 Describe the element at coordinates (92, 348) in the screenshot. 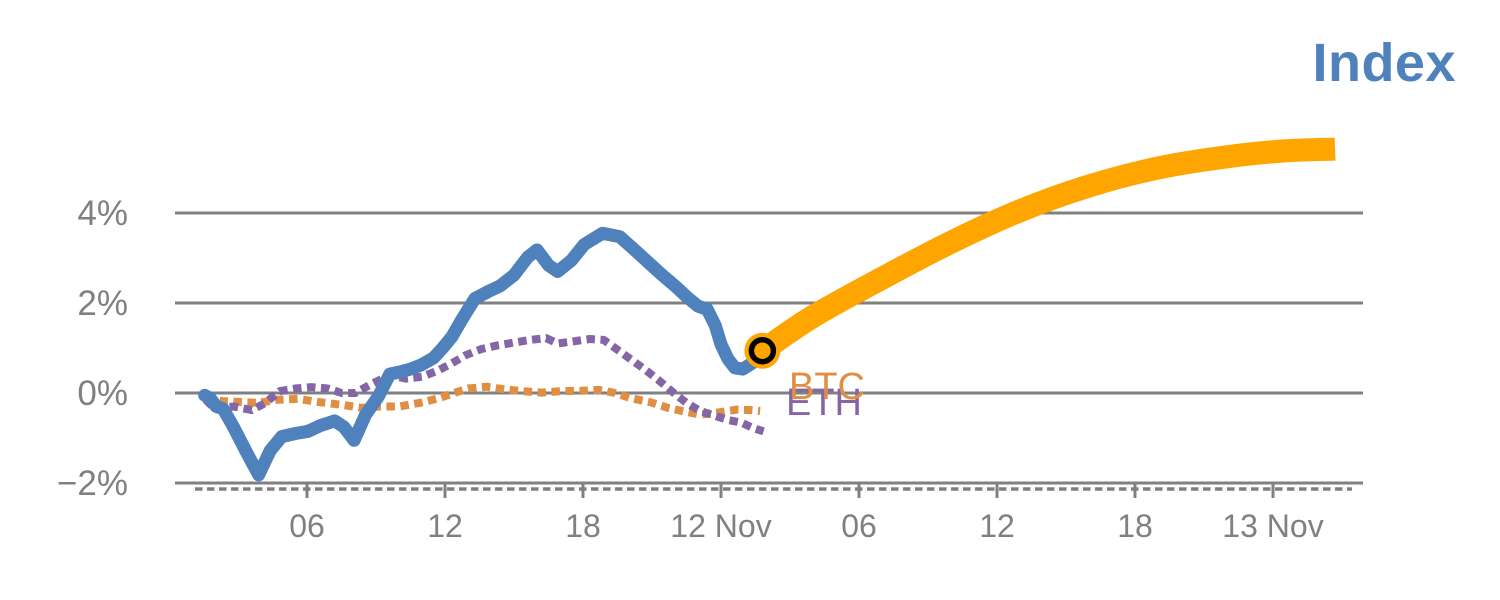

I see `y-axis: 4% 2% 0% −2%` at that location.